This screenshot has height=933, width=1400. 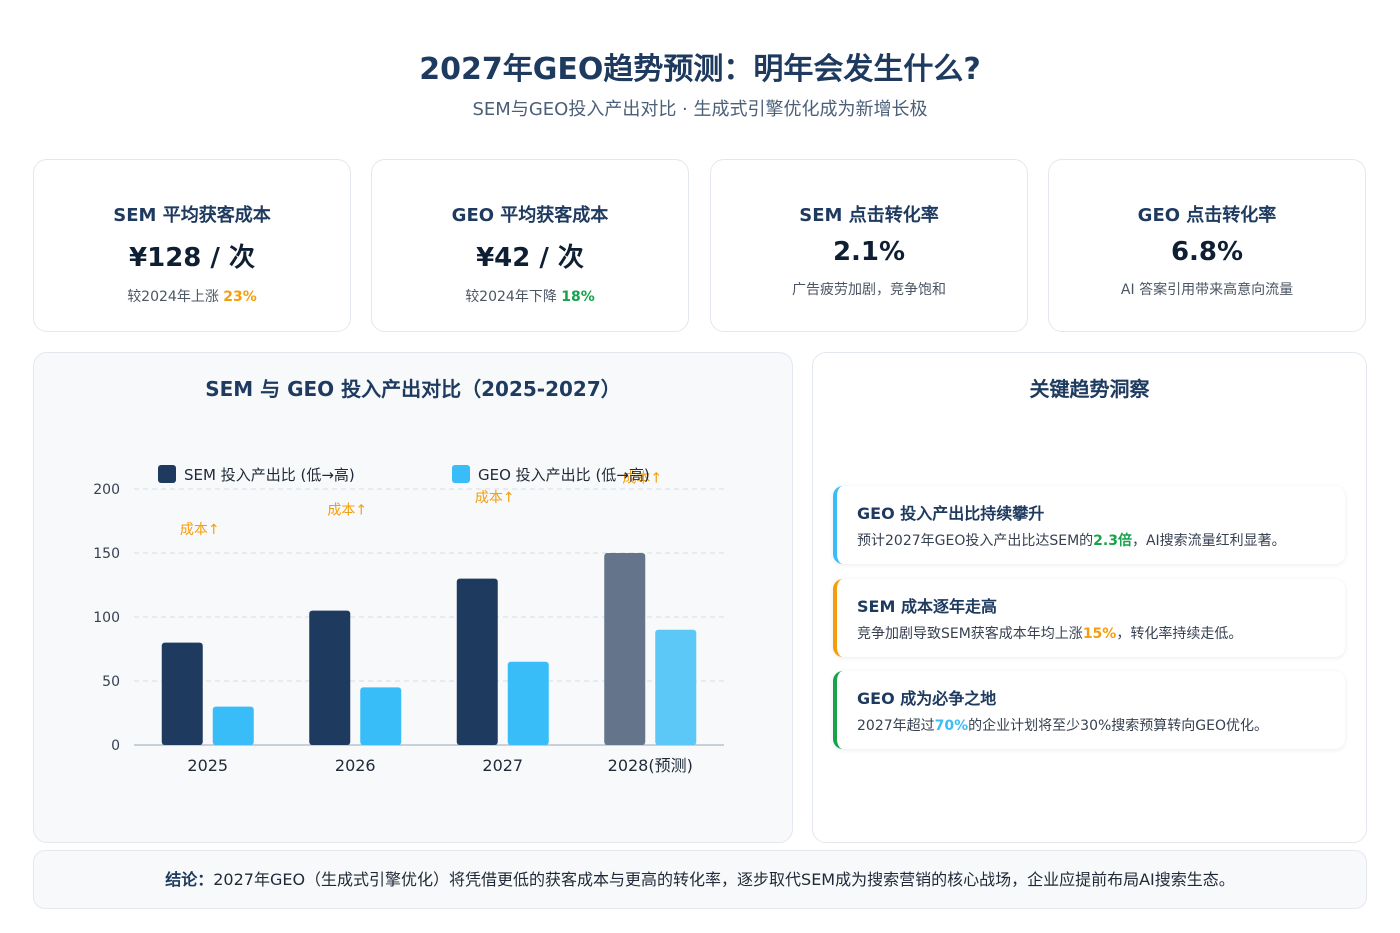 I want to click on kpi-label: SEM 平均获客成本, so click(x=192, y=215).